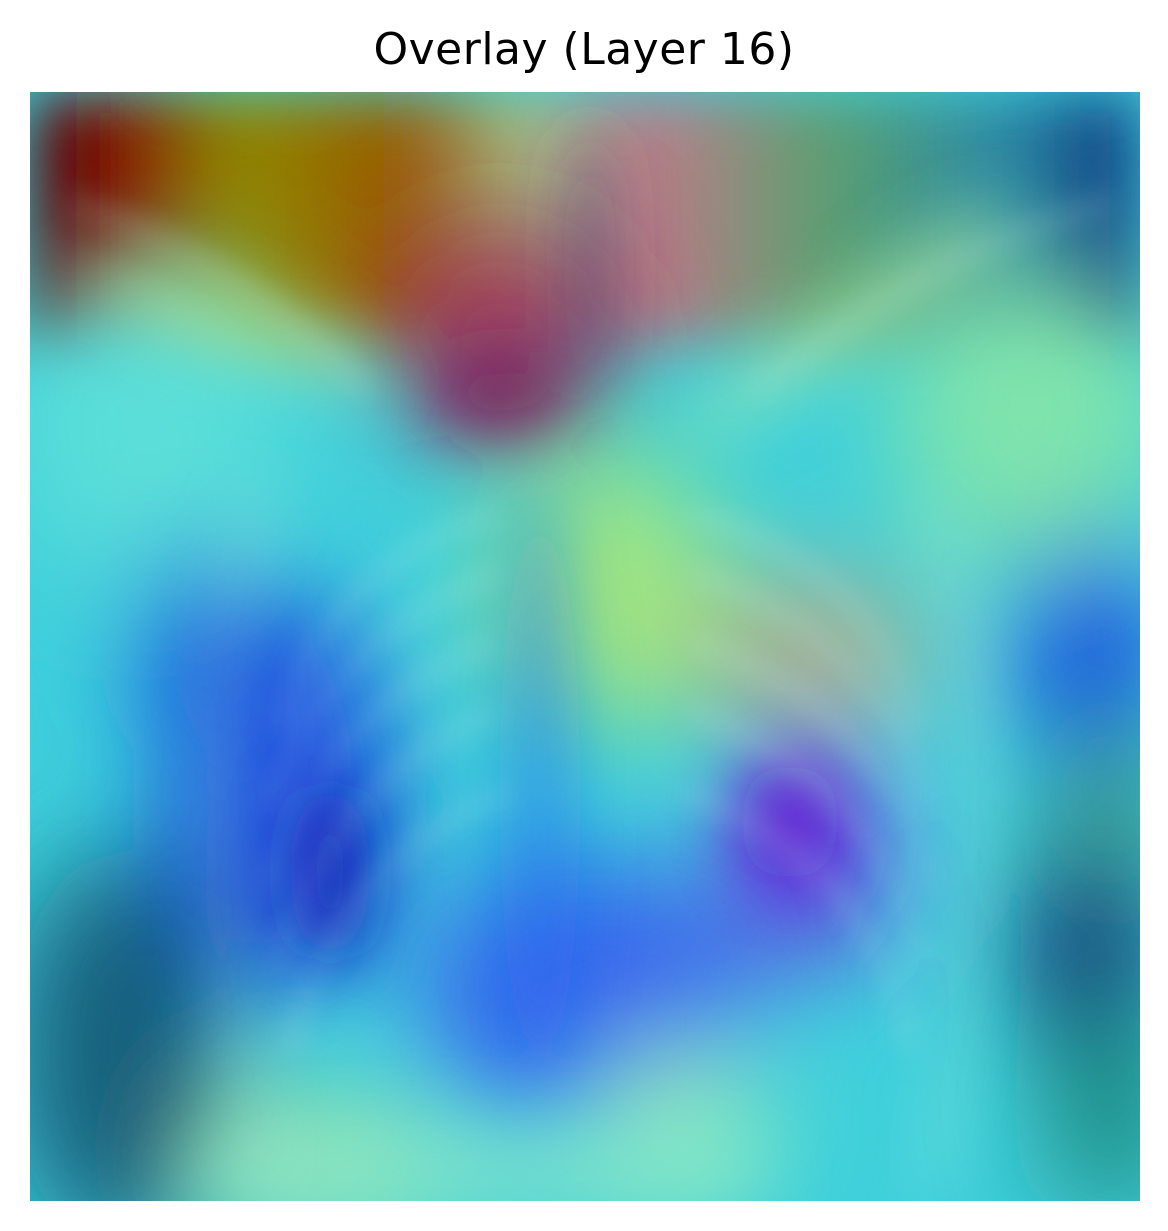  I want to click on clavicle-glow-left, so click(230, 322).